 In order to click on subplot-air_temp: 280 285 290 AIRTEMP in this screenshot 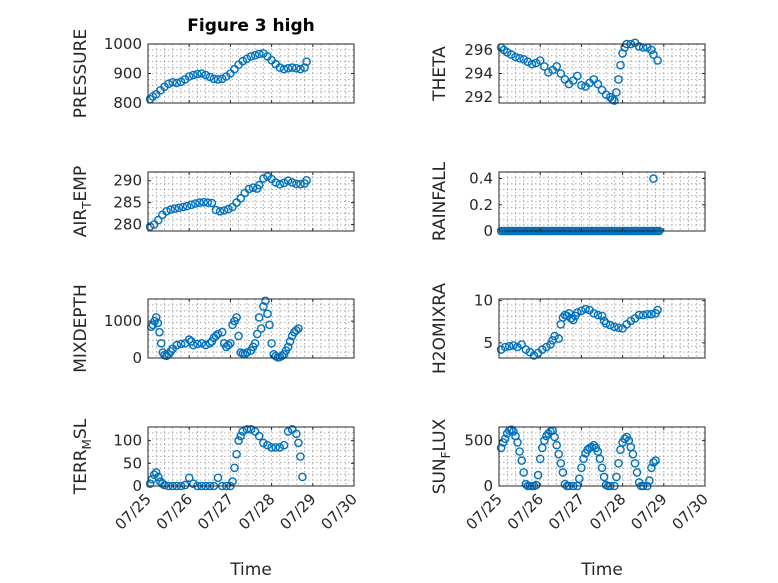, I will do `click(213, 201)`.